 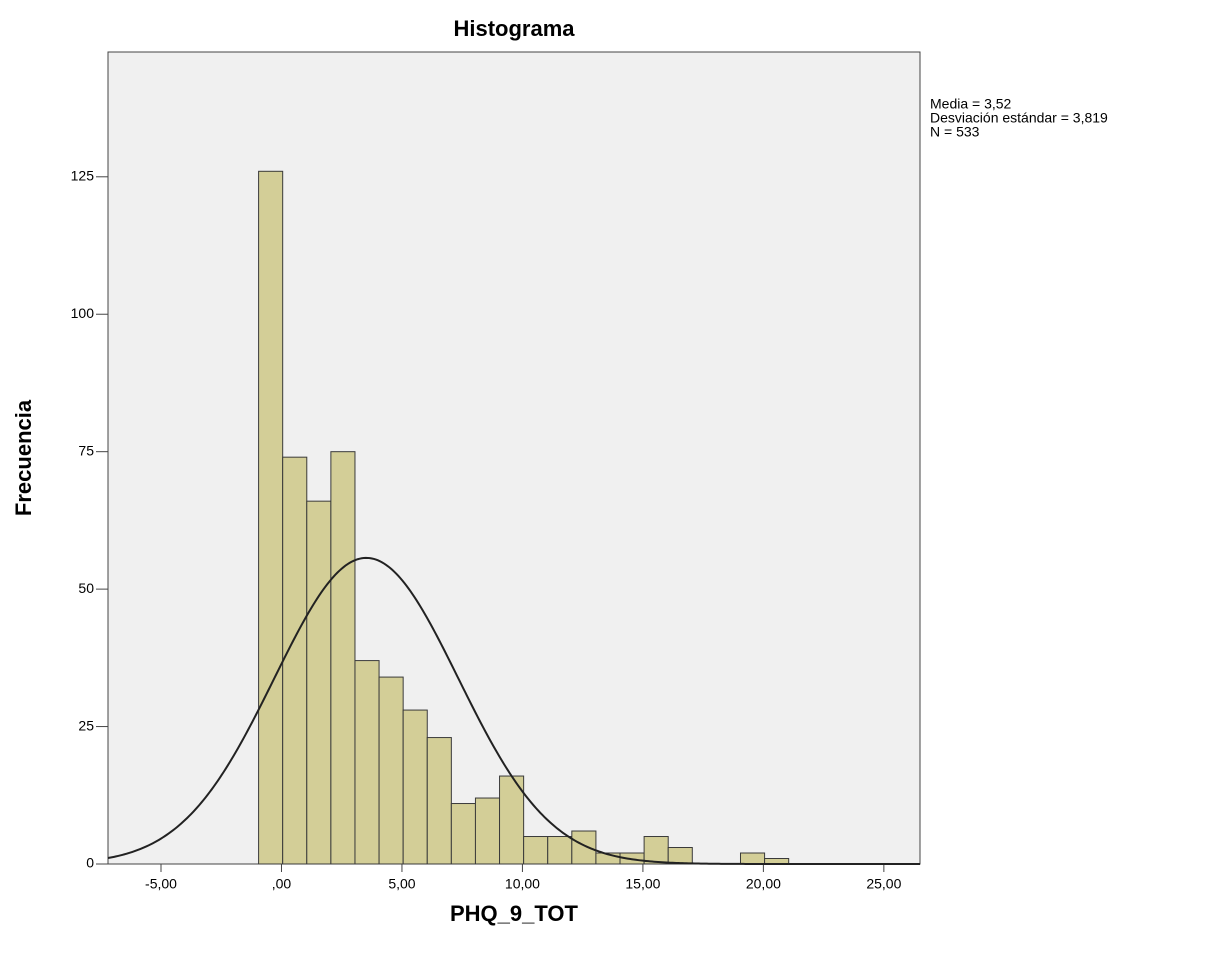 I want to click on x-axis-label: PHQ_9_TOT, so click(x=514, y=913).